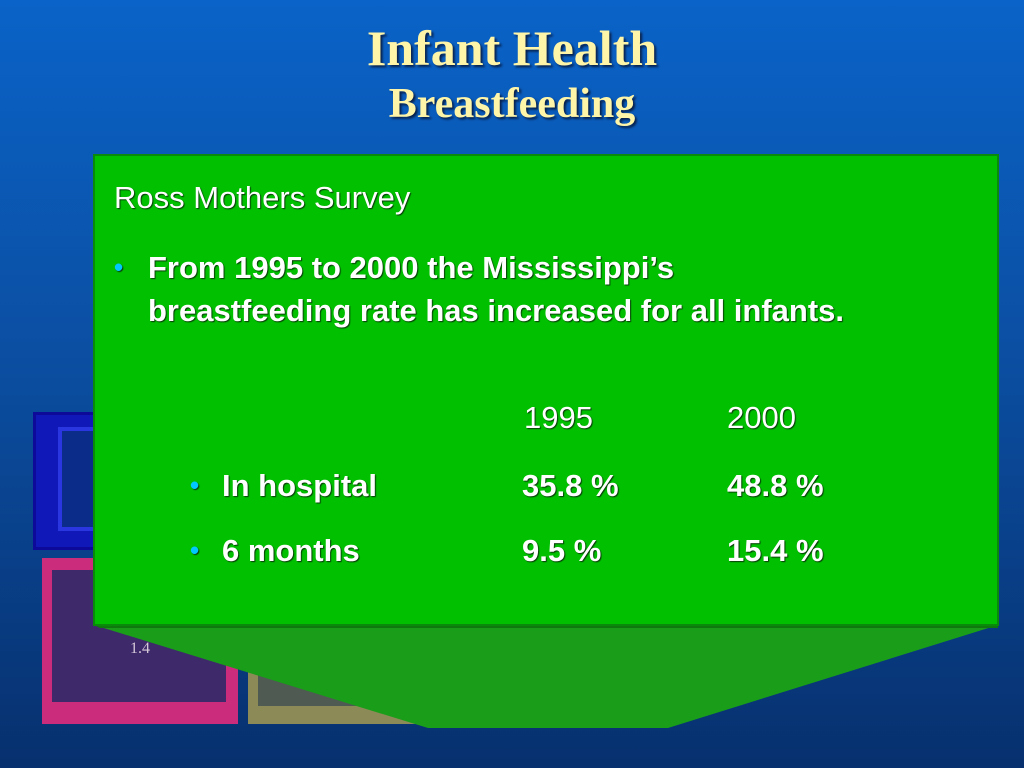  I want to click on cell-value: 35.8 %, so click(570, 485).